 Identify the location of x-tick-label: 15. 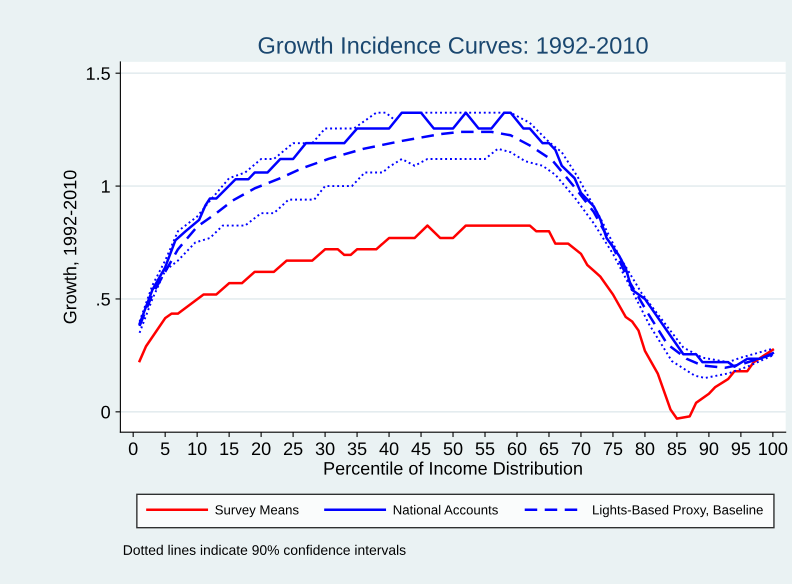
(229, 449).